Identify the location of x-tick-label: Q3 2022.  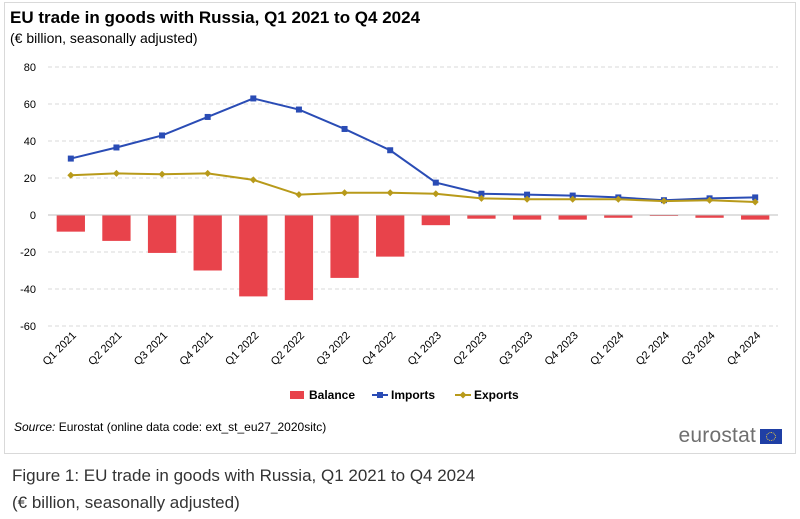
(333, 349).